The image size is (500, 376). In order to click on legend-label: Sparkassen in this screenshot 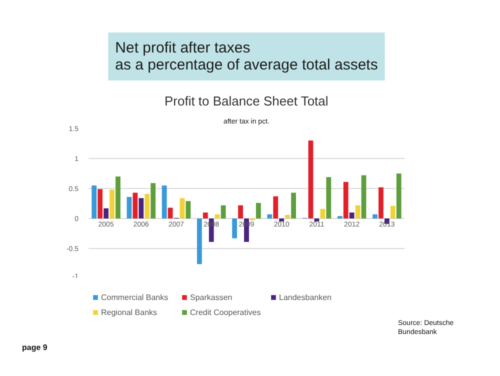, I will do `click(212, 297)`.